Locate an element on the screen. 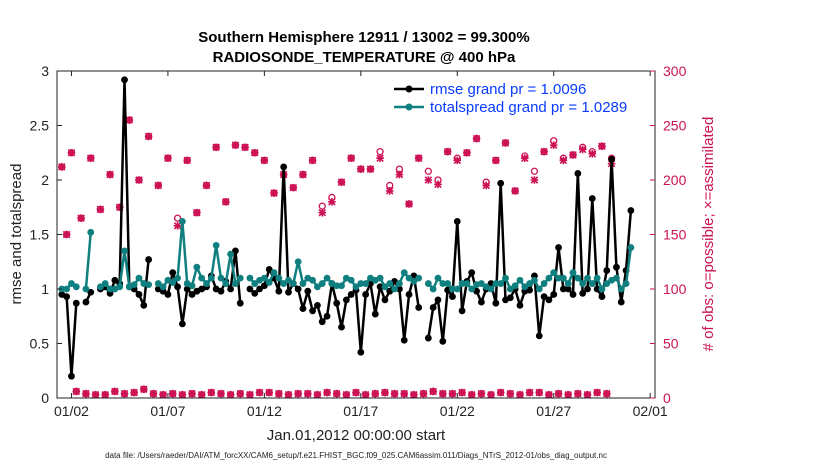 This screenshot has height=470, width=830. obs-possible-point is located at coordinates (177, 218).